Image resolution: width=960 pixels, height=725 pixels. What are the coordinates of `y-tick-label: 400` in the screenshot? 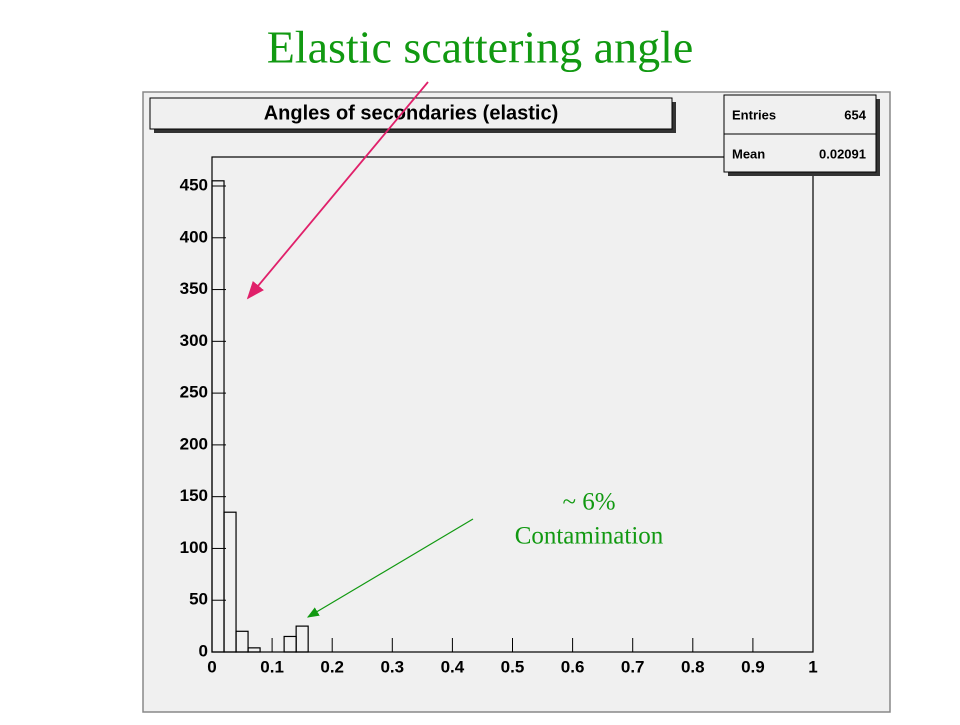 It's located at (194, 236).